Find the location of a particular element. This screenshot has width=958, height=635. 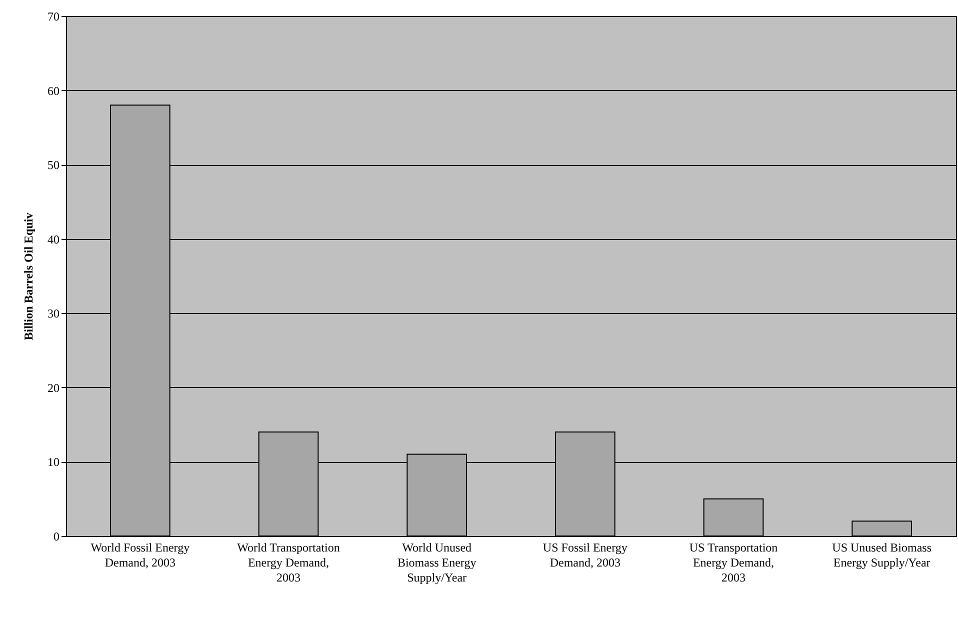

x-tick-label: World Transportation Energy Demand, 2003 is located at coordinates (288, 562).